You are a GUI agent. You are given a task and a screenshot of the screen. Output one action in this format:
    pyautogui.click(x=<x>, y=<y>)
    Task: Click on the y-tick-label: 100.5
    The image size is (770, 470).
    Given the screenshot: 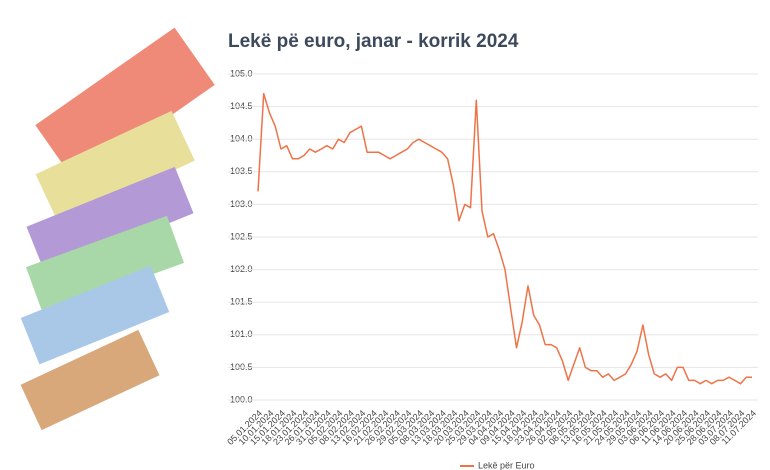 What is the action you would take?
    pyautogui.click(x=241, y=367)
    